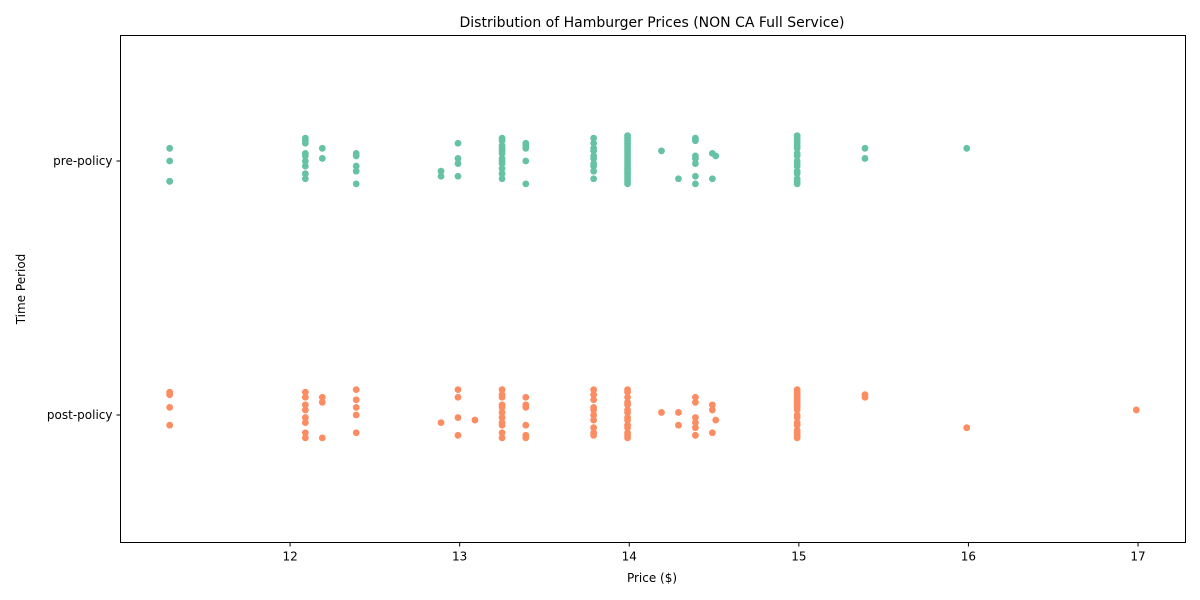  Describe the element at coordinates (652, 578) in the screenshot. I see `x-axis-title: Price ($)` at that location.